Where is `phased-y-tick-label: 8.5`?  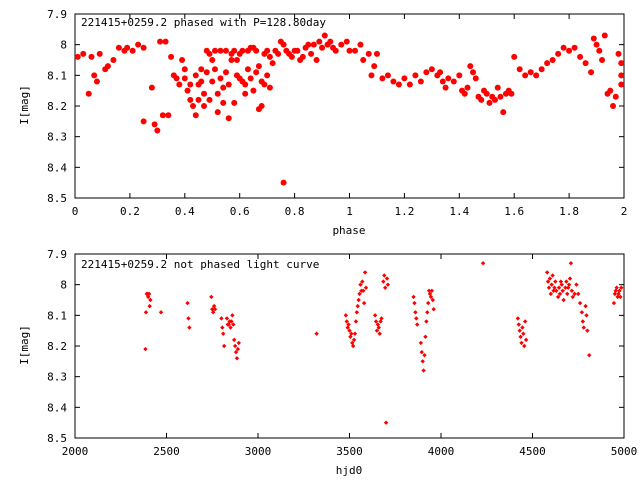 phased-y-tick-label: 8.5 is located at coordinates (57, 198).